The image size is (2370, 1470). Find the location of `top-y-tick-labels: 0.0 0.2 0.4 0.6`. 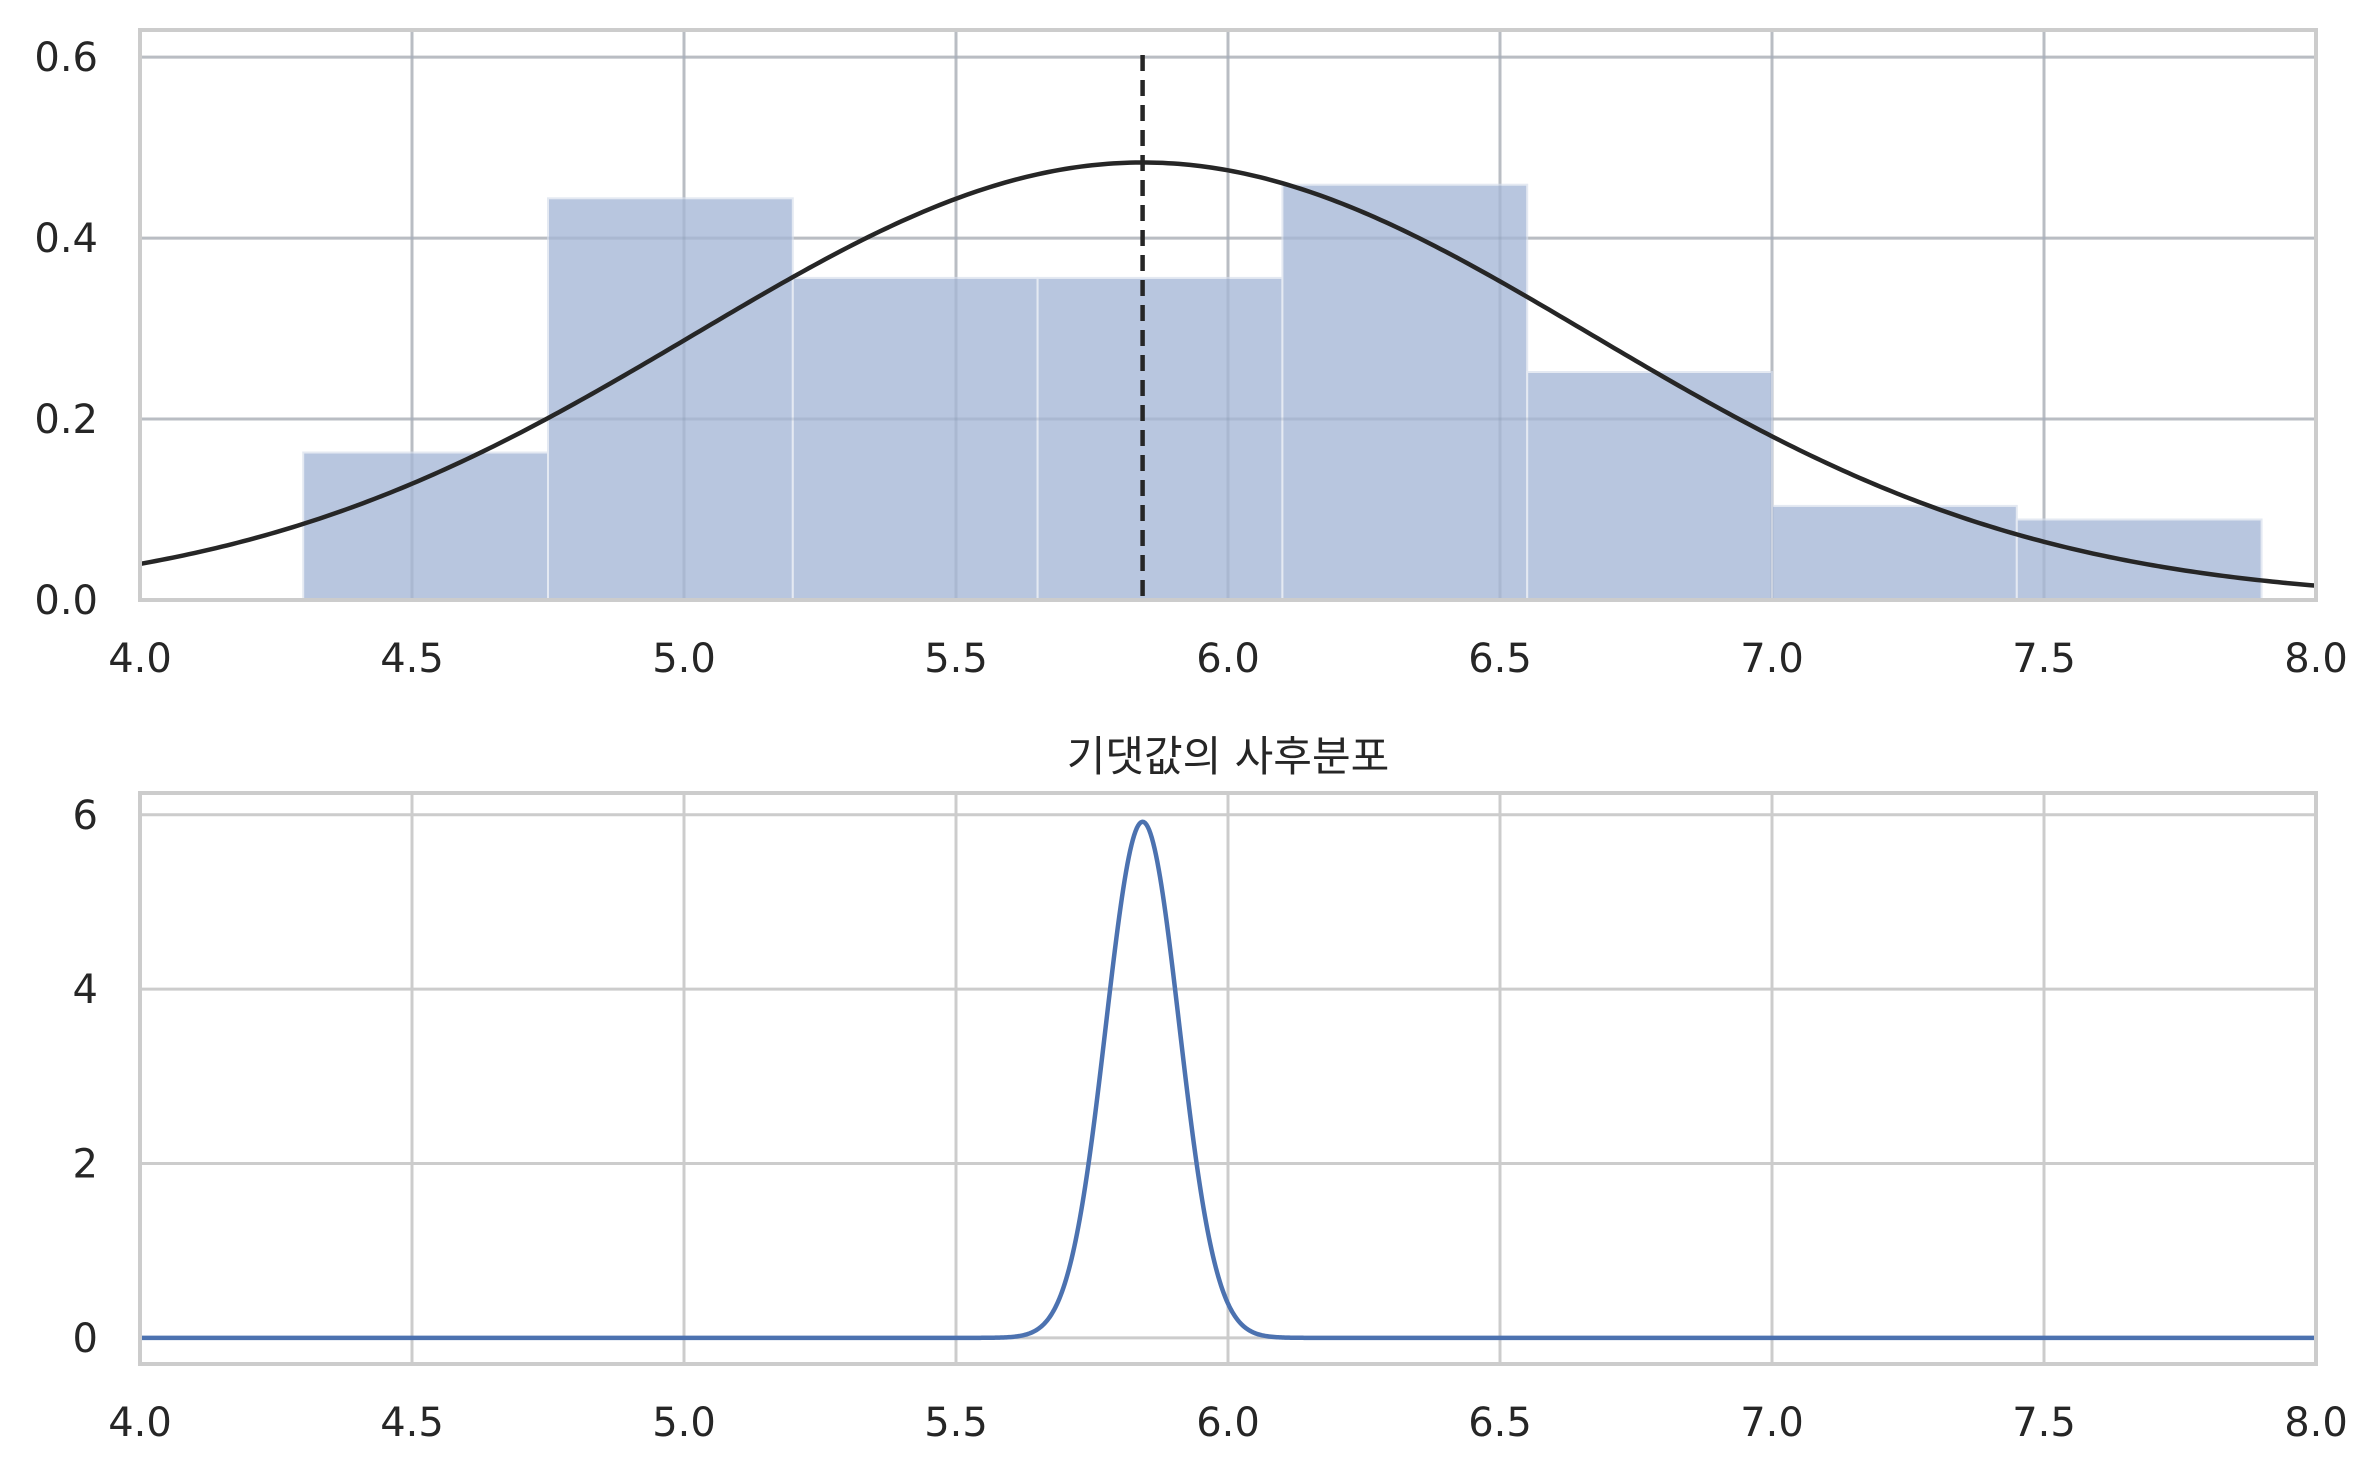

top-y-tick-labels: 0.0 0.2 0.4 0.6 is located at coordinates (66, 329).